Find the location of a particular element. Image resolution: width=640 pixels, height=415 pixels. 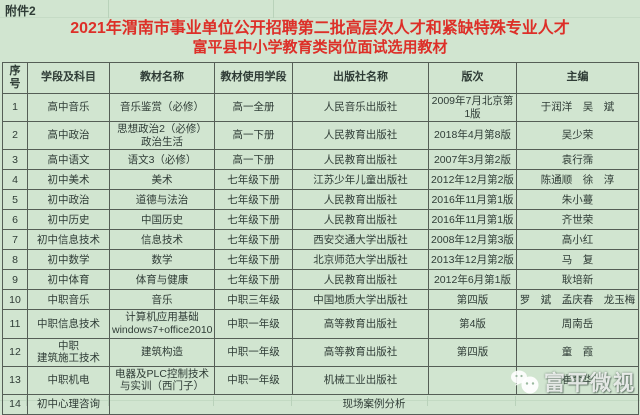

cell-subject: 初中美术 is located at coordinates (68, 180).